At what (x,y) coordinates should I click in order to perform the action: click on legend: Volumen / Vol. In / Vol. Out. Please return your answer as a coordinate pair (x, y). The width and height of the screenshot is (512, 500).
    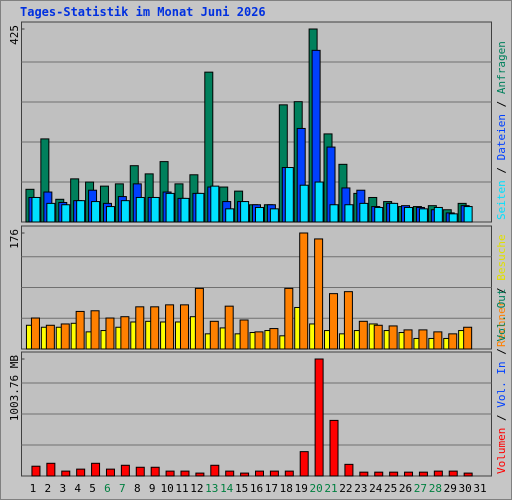
    Looking at the image, I should click on (501, 381).